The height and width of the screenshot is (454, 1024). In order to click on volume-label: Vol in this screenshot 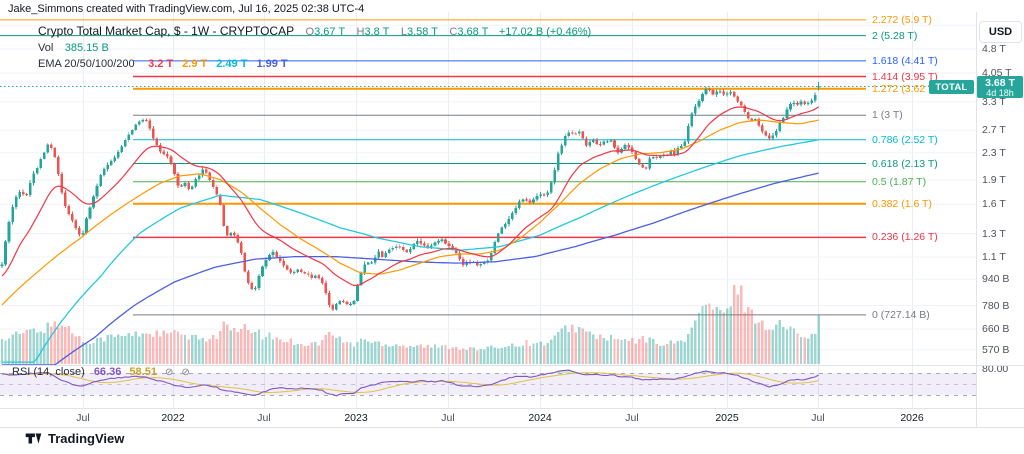, I will do `click(46, 48)`.